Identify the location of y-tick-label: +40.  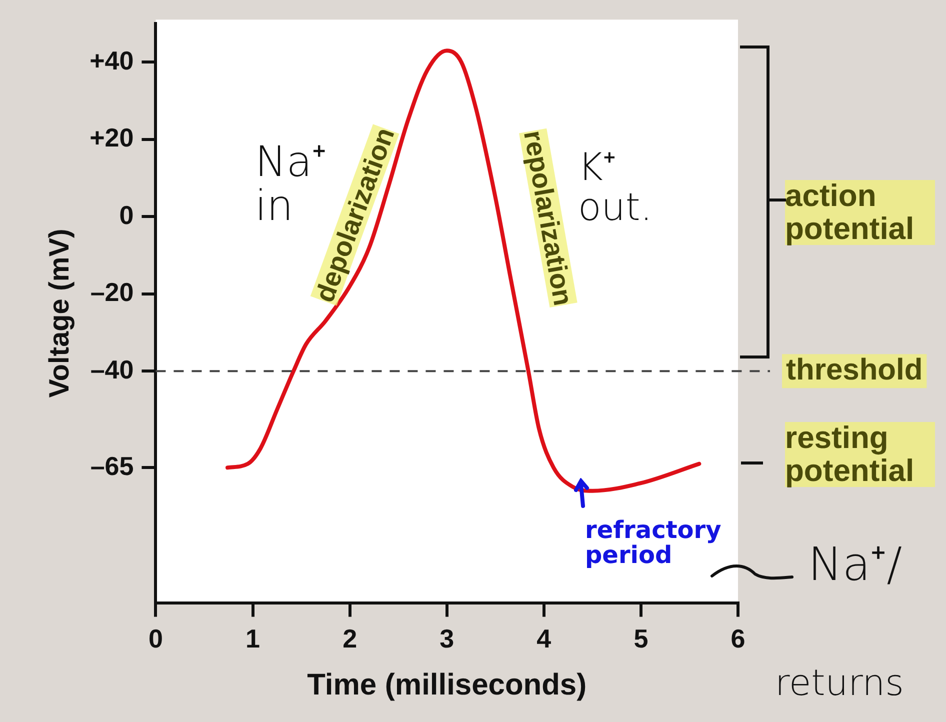
(112, 60).